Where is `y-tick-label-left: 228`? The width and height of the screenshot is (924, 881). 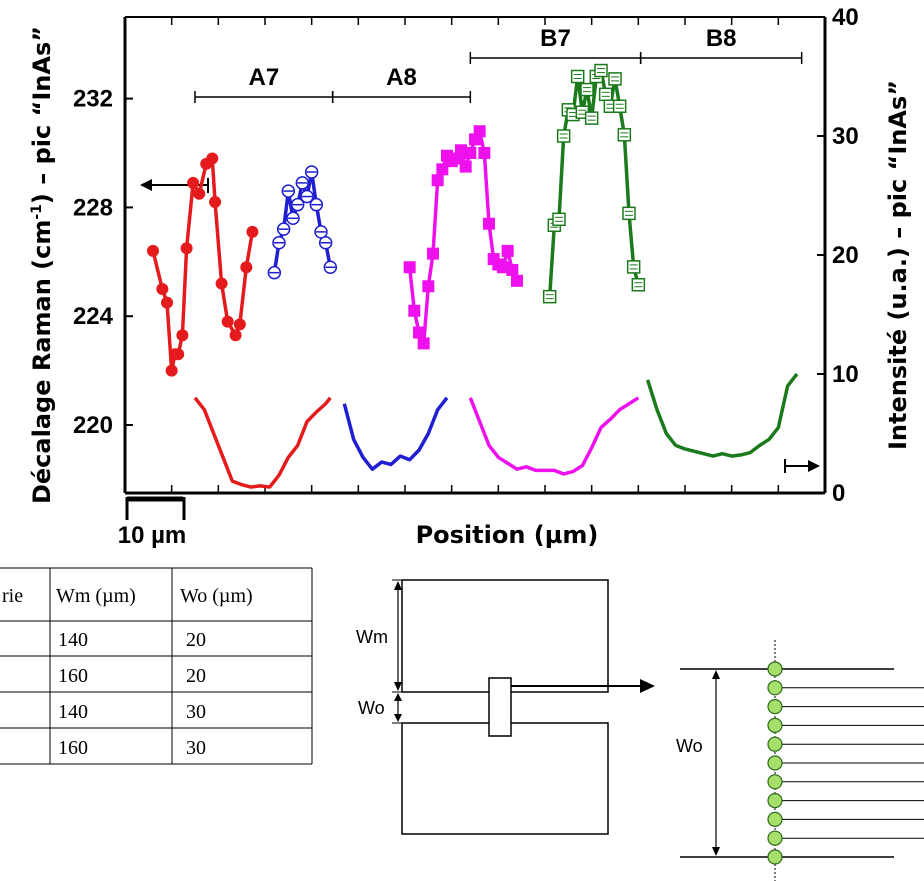 y-tick-label-left: 228 is located at coordinates (93, 207).